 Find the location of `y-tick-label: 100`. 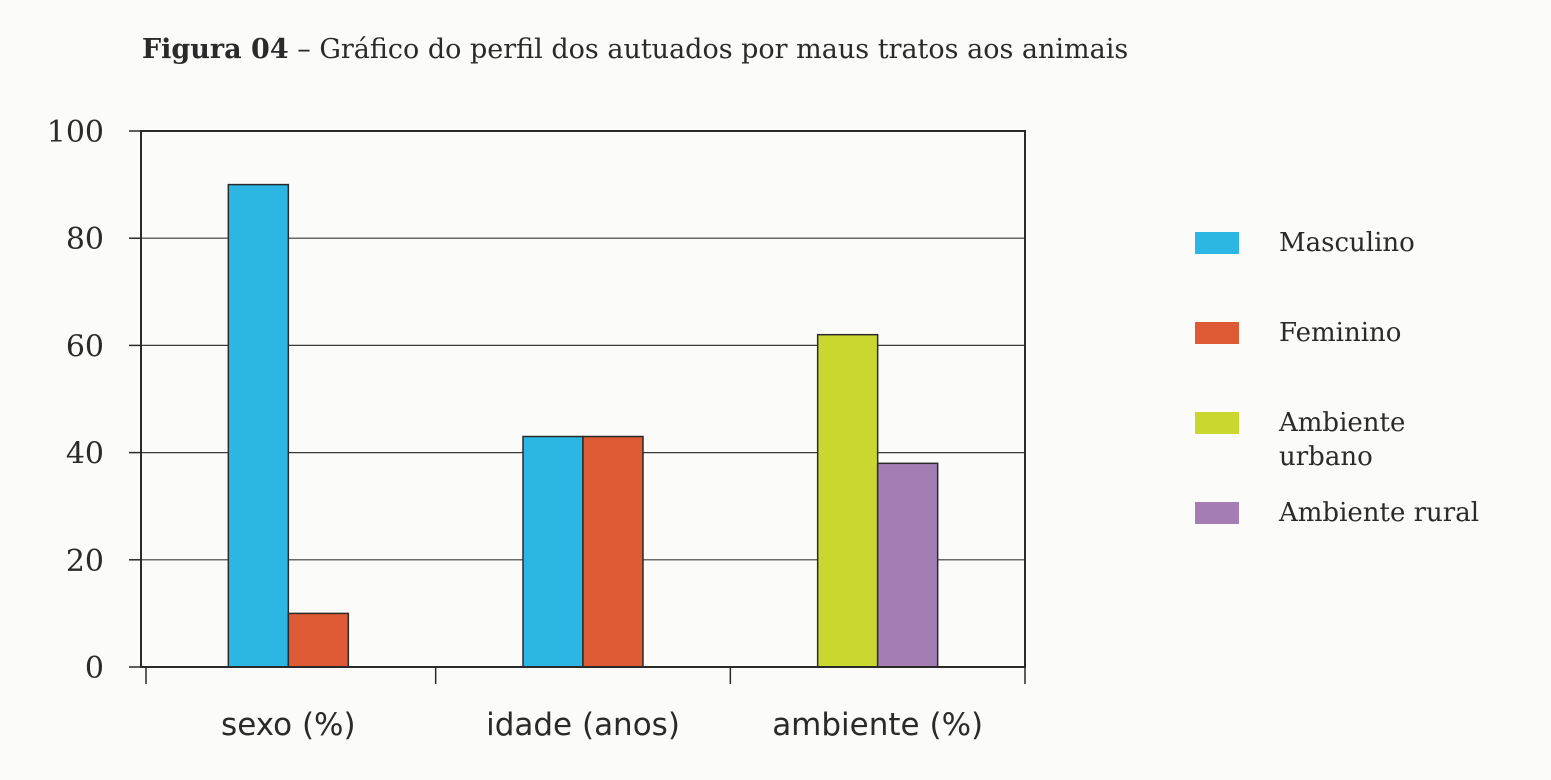

y-tick-label: 100 is located at coordinates (75, 132).